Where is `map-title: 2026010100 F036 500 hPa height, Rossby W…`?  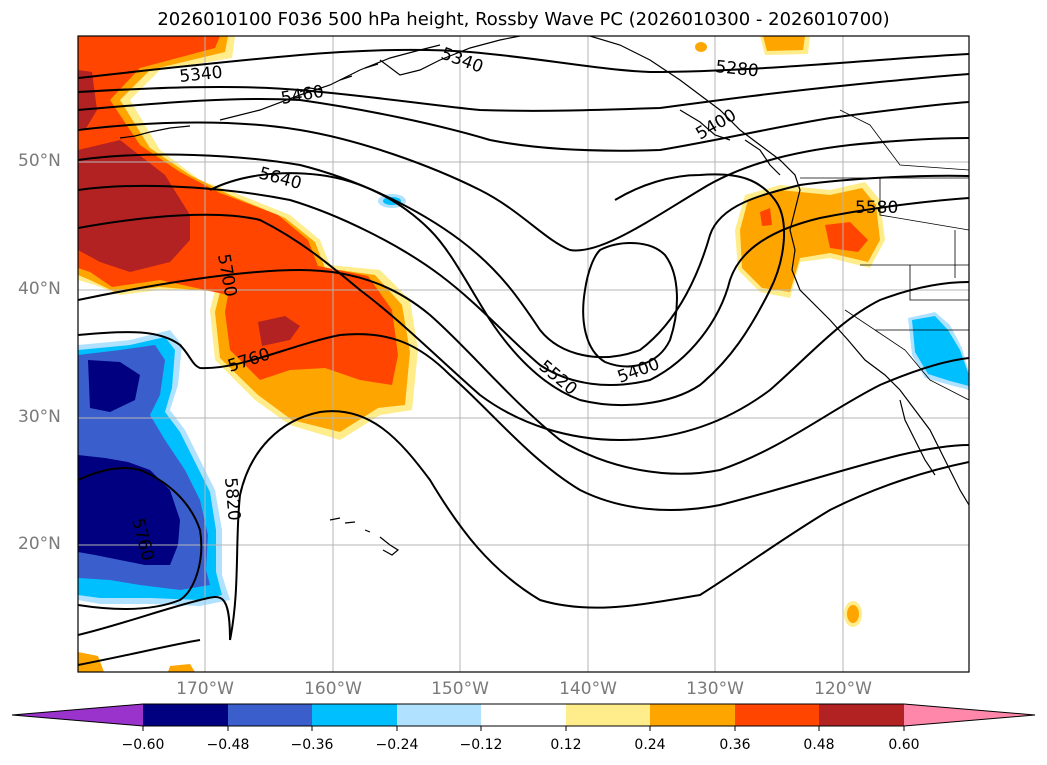
map-title: 2026010100 F036 500 hPa height, Rossby W… is located at coordinates (523, 19).